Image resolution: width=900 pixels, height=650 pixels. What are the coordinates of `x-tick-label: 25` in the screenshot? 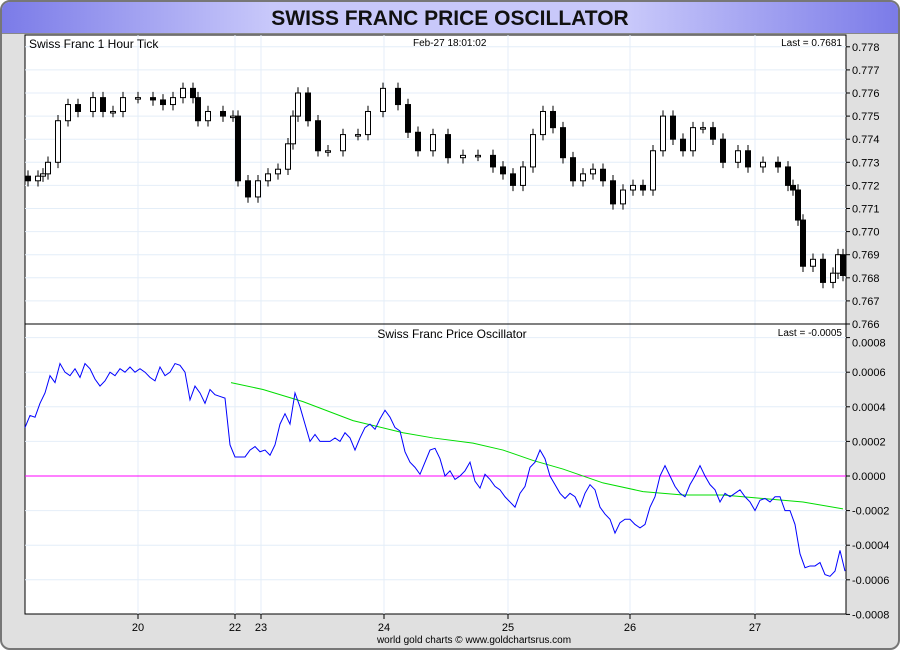 It's located at (508, 628).